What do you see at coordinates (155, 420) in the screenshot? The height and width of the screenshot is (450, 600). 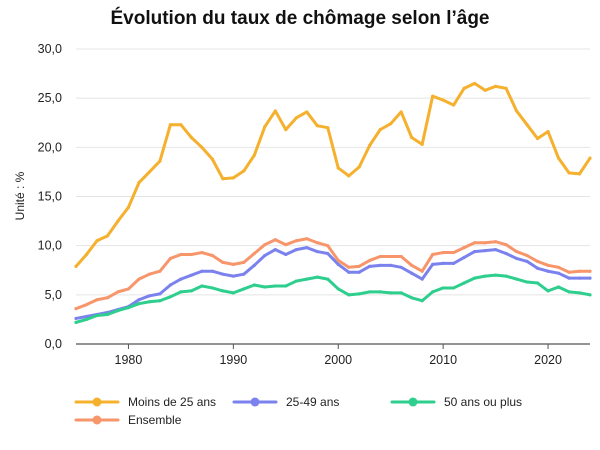 I see `legend-label-ensemble: Ensemble` at bounding box center [155, 420].